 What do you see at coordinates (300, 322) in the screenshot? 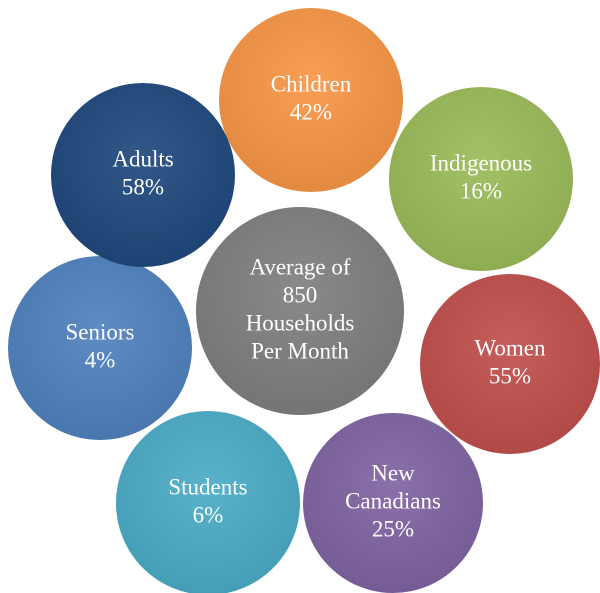
I see `center-node-text: Households` at bounding box center [300, 322].